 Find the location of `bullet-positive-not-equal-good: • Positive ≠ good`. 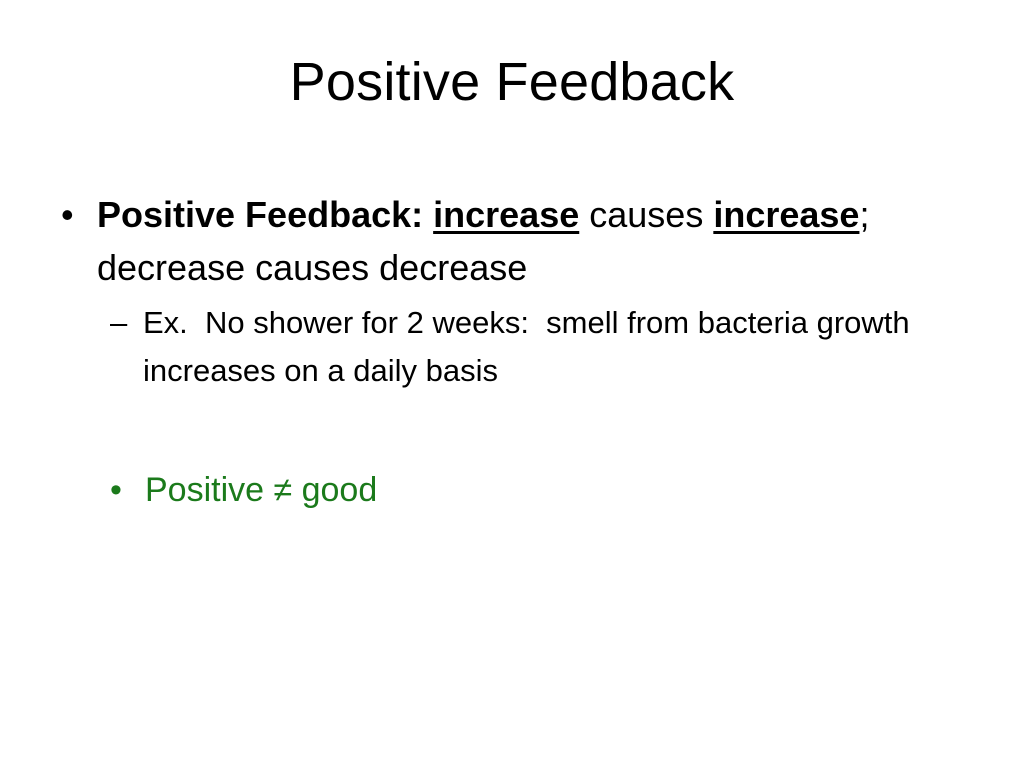

bullet-positive-not-equal-good: • Positive ≠ good is located at coordinates (505, 490).